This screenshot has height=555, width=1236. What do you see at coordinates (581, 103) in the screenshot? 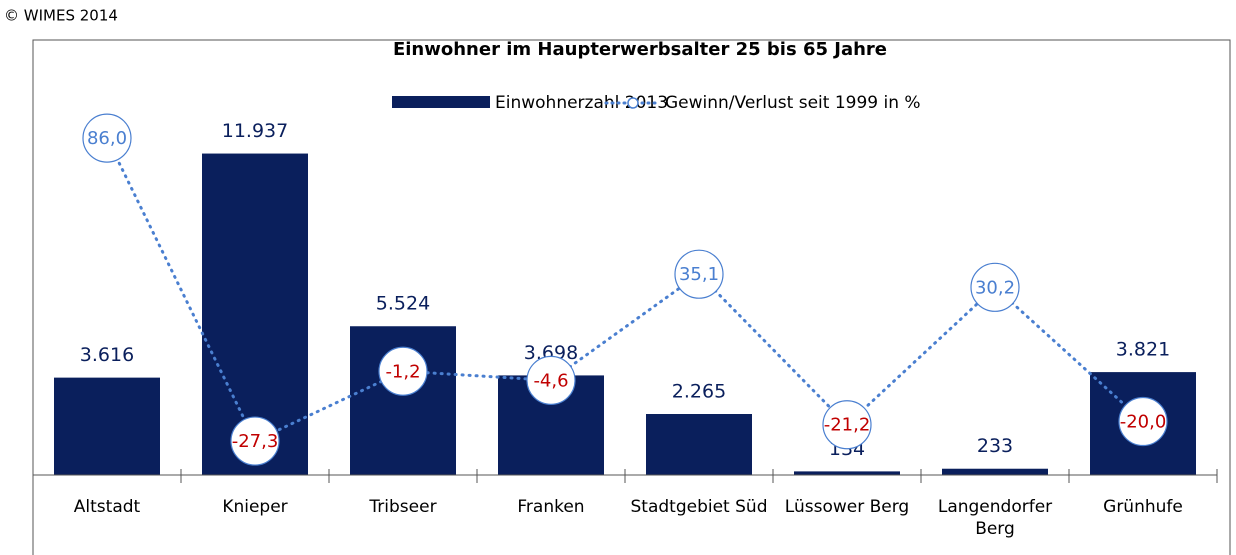
I see `legend-label: Einwohnerzahl 2013` at bounding box center [581, 103].